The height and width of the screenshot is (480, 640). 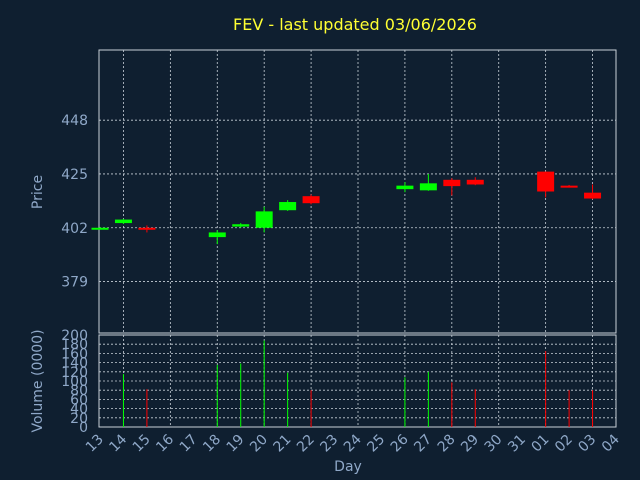 I want to click on price-tick-label: 379, so click(x=74, y=283).